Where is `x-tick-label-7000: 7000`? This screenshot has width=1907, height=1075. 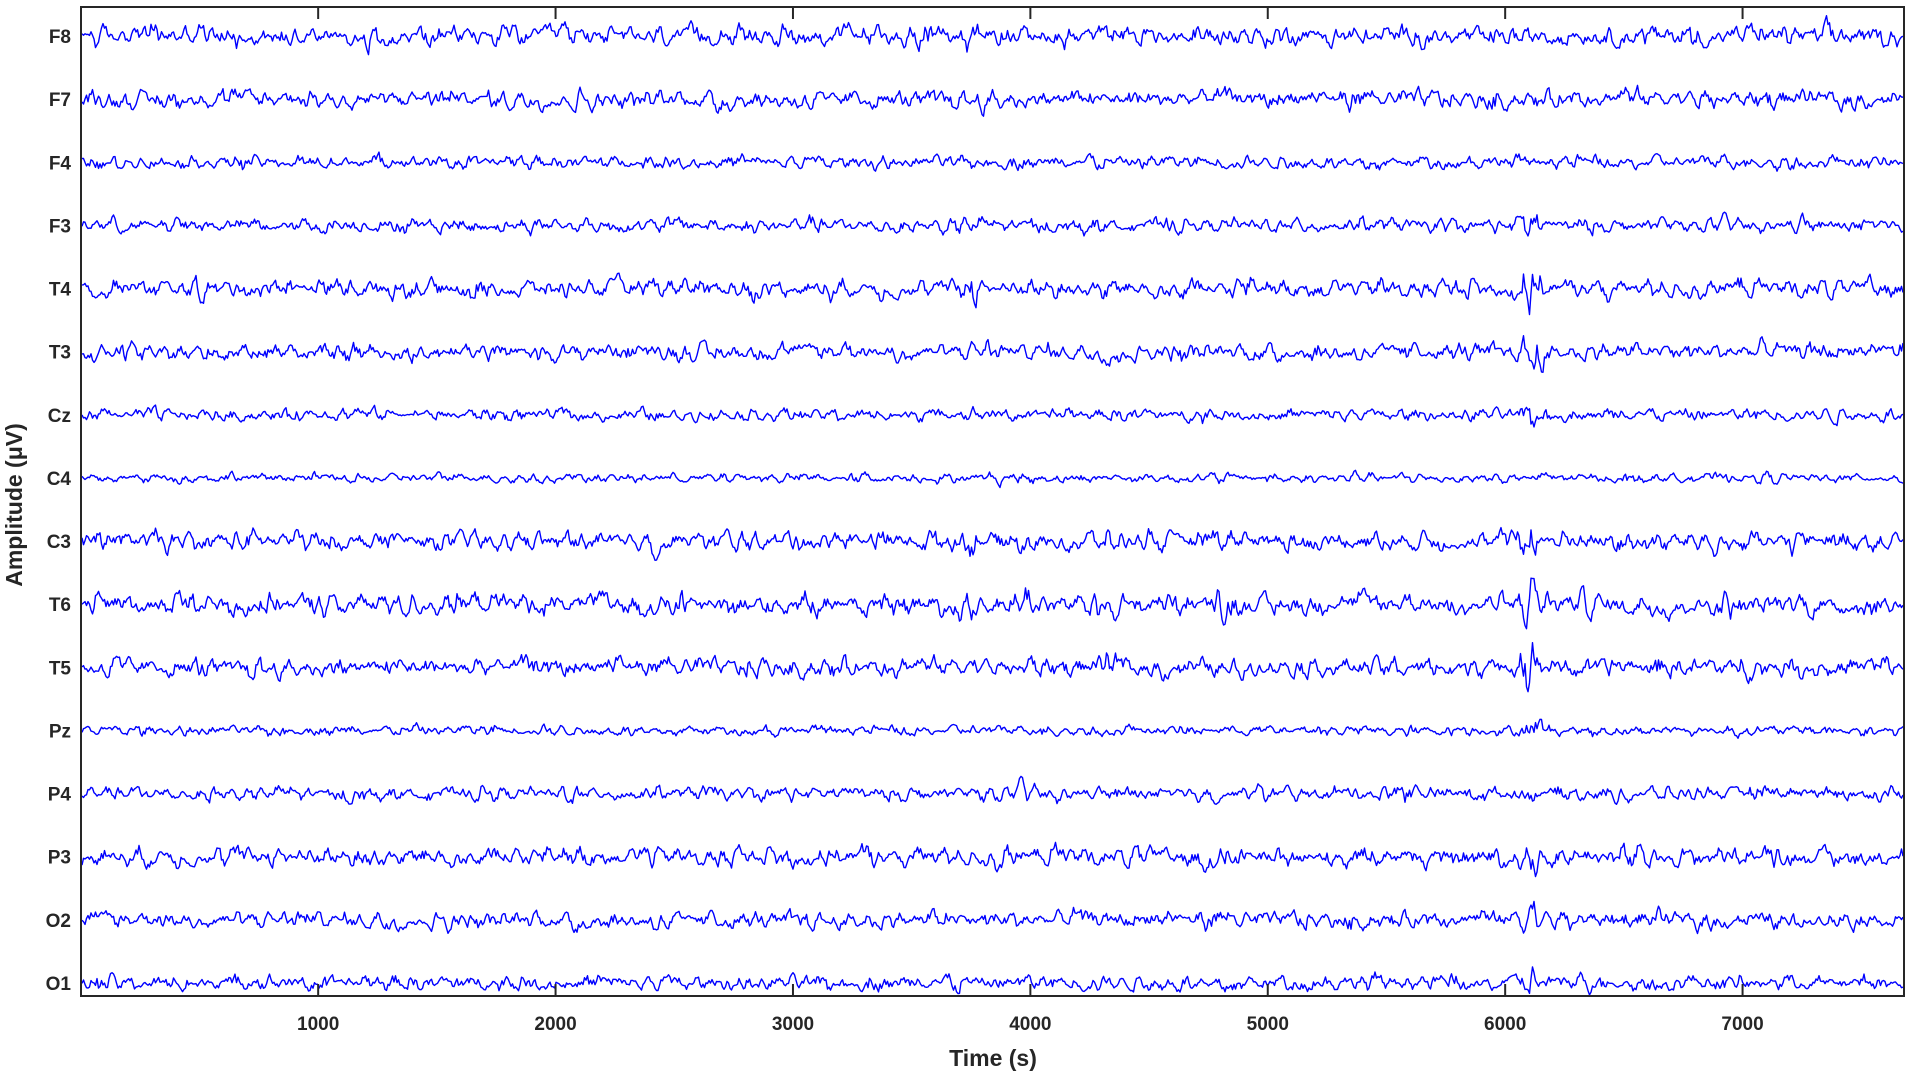 x-tick-label-7000: 7000 is located at coordinates (1742, 1024).